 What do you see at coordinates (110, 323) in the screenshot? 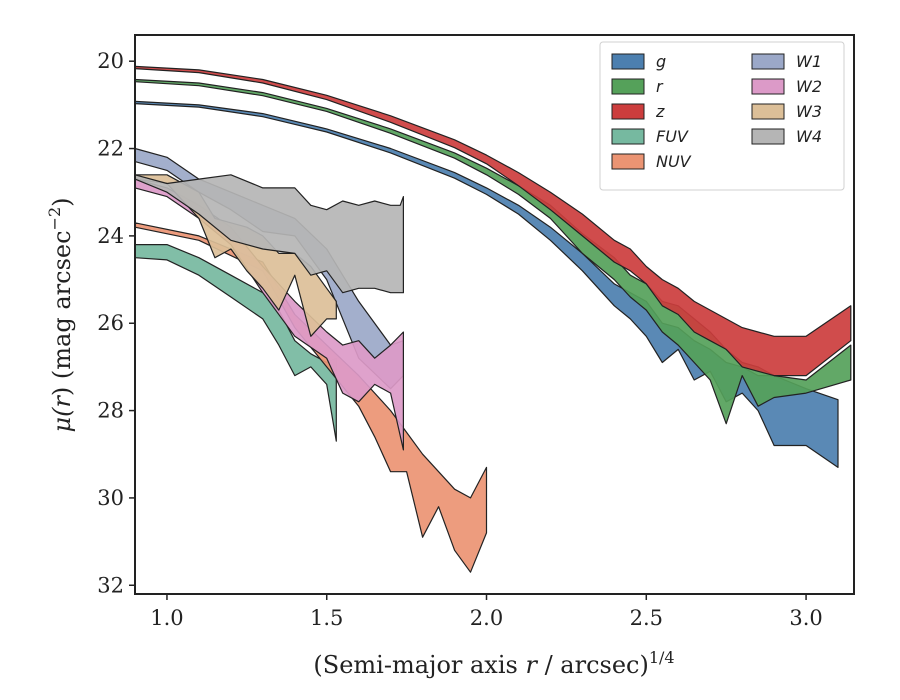
I see `y-tick-label: 26` at bounding box center [110, 323].